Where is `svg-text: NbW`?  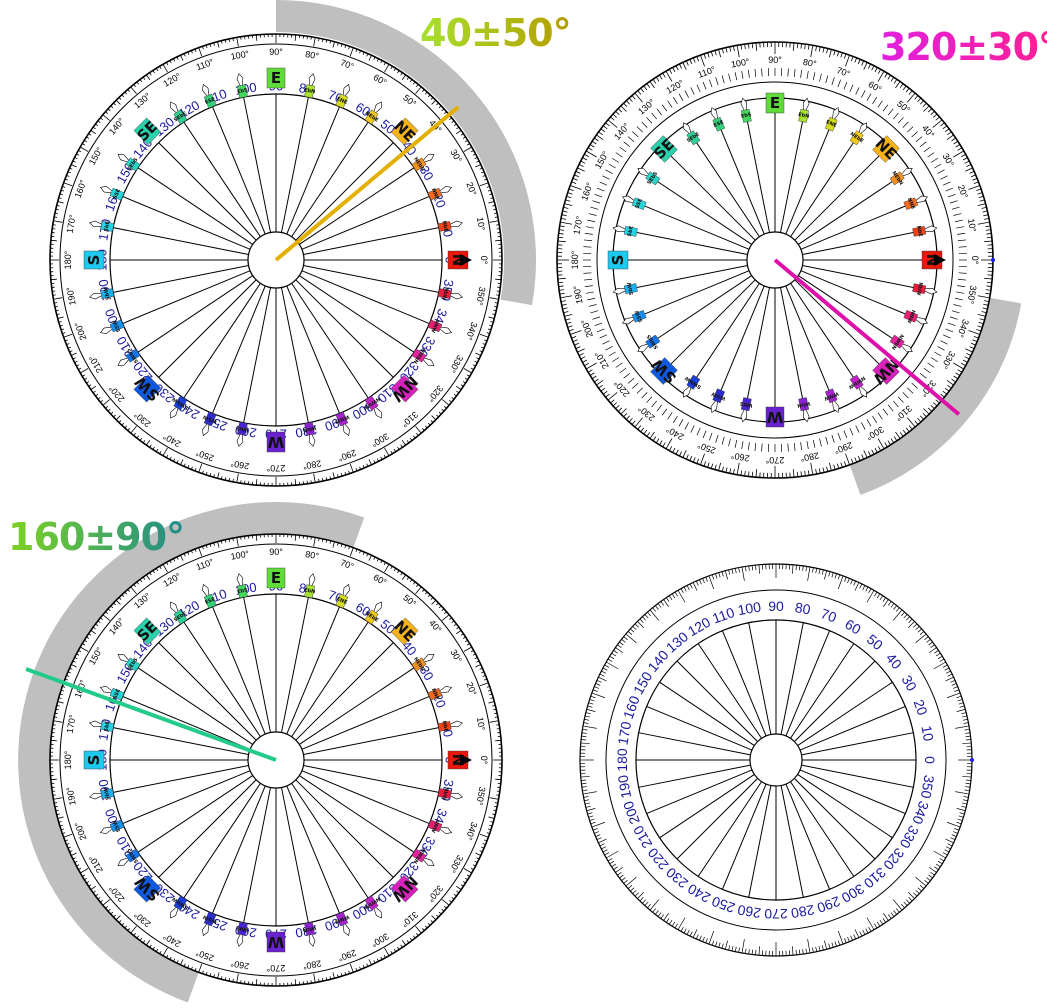 svg-text: NbW is located at coordinates (919, 289).